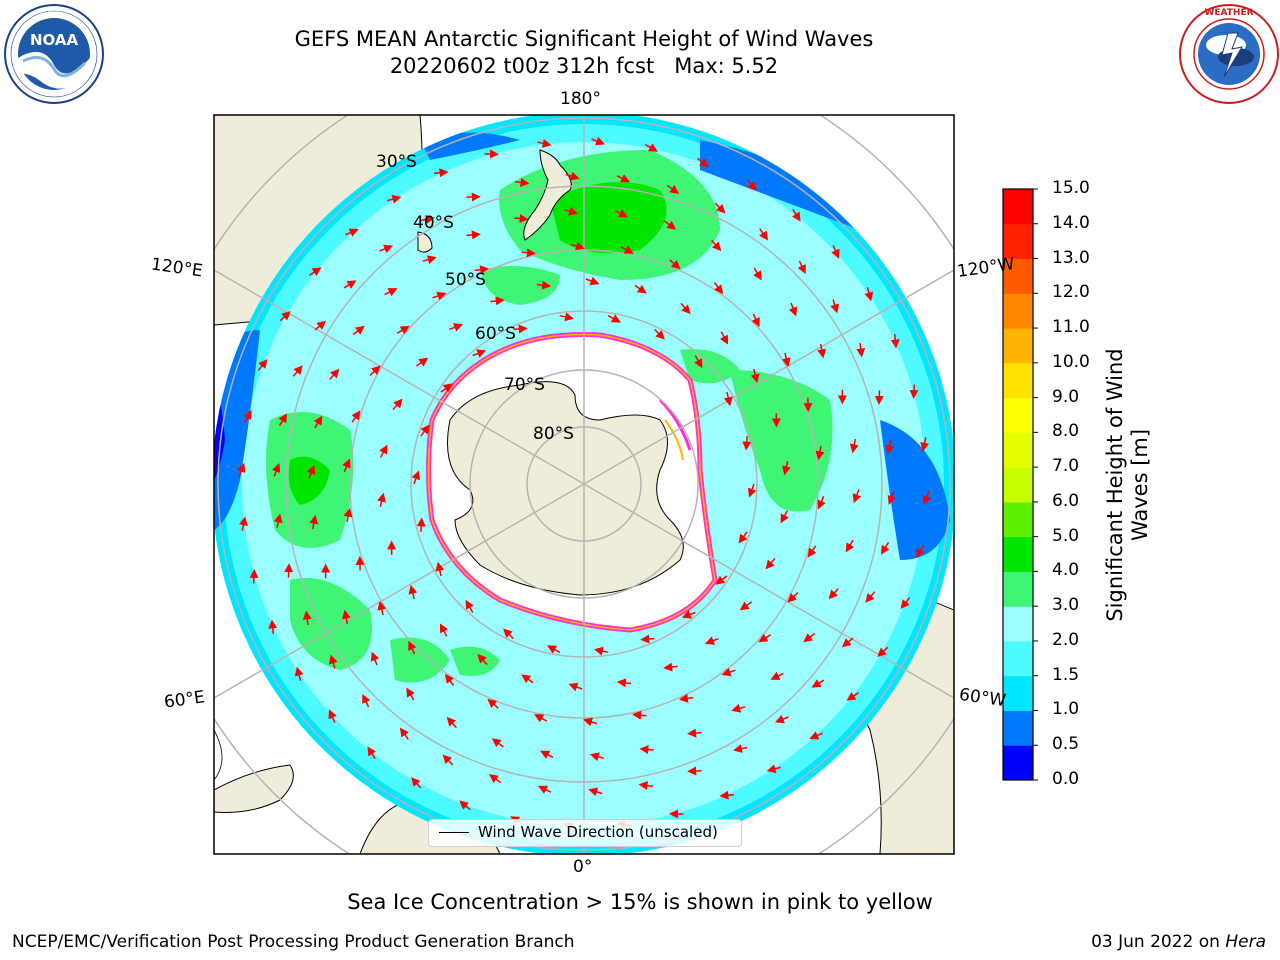  Describe the element at coordinates (1066, 674) in the screenshot. I see `colorbar-tick-label: 1.5` at that location.